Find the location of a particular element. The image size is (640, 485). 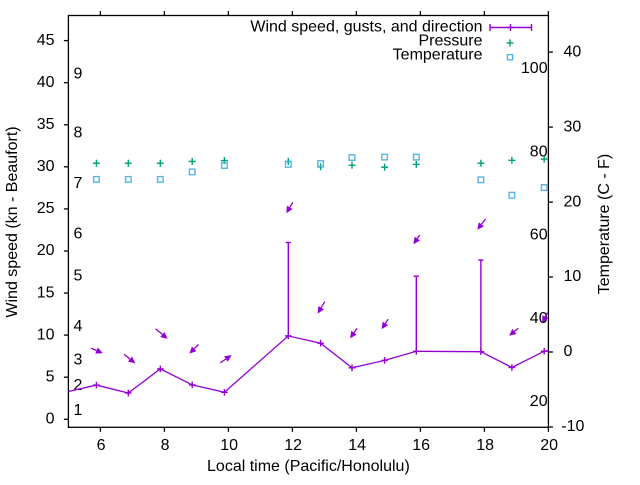

svg-text: 12 is located at coordinates (293, 445).